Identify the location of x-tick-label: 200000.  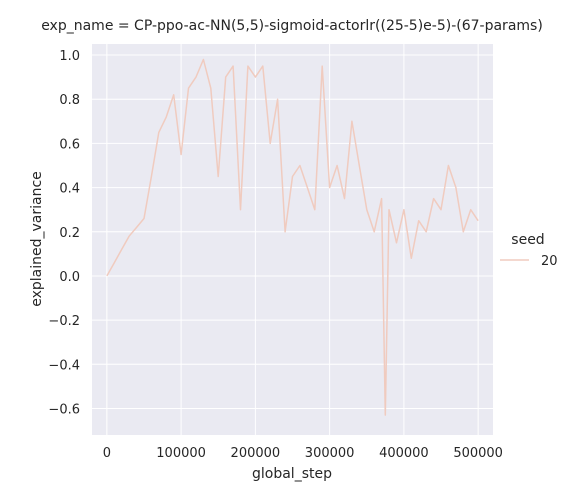
(256, 453).